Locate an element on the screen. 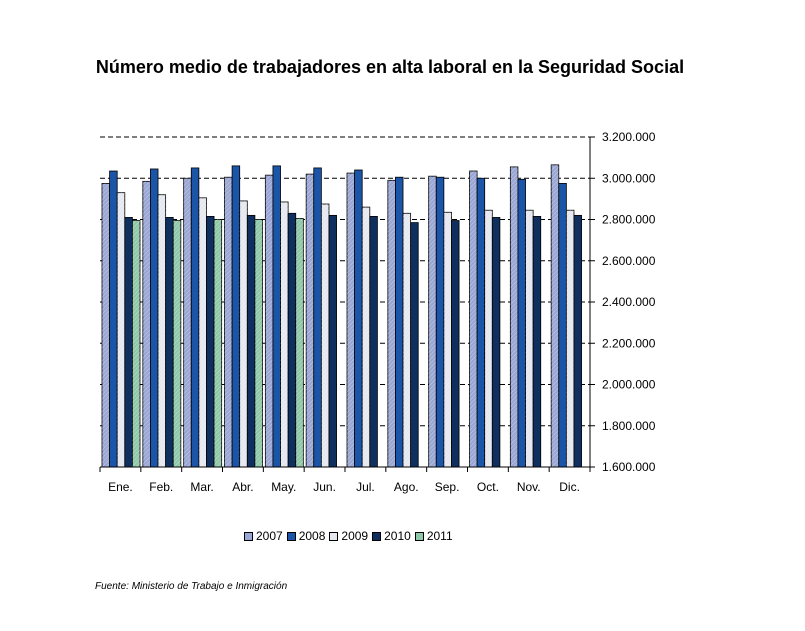 Image resolution: width=805 pixels, height=631 pixels. x-tick-label: Sep. is located at coordinates (447, 487).